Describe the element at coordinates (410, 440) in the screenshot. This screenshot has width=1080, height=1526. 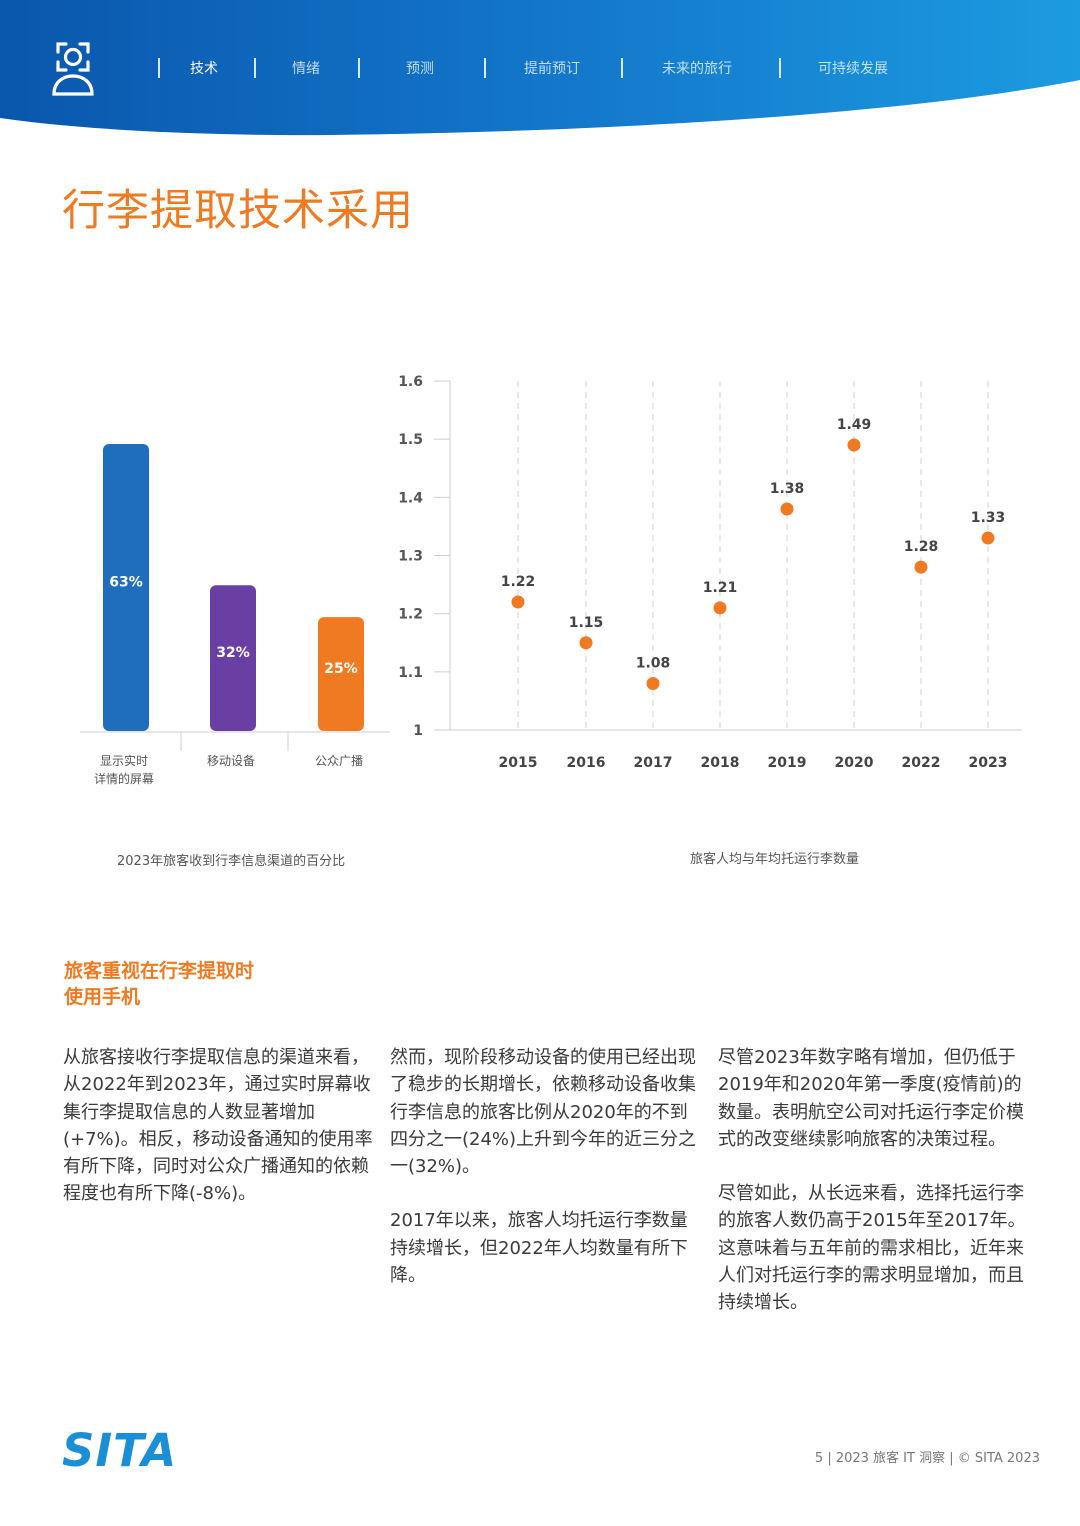
I see `y-tick-label: 1.5` at that location.